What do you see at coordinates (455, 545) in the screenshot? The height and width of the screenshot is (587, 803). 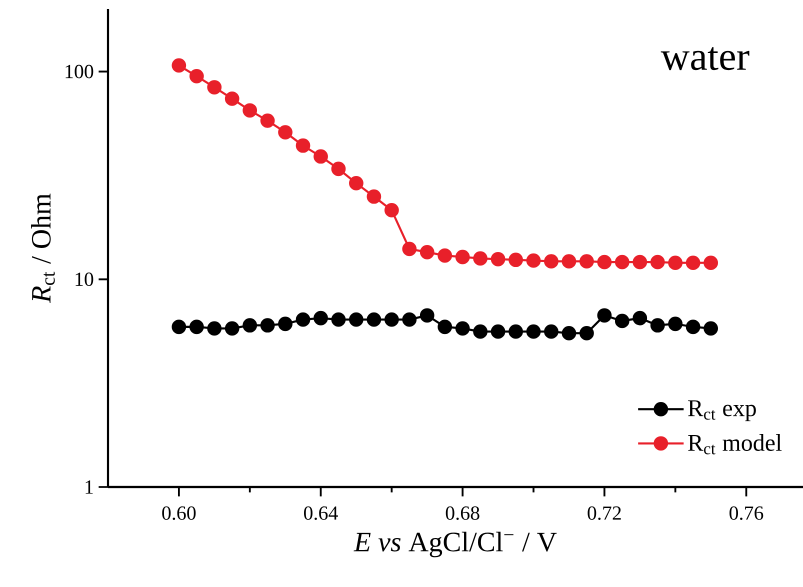 I see `x-axis-title: E vs AgCl/Cl$^{−}$ / V` at bounding box center [455, 545].